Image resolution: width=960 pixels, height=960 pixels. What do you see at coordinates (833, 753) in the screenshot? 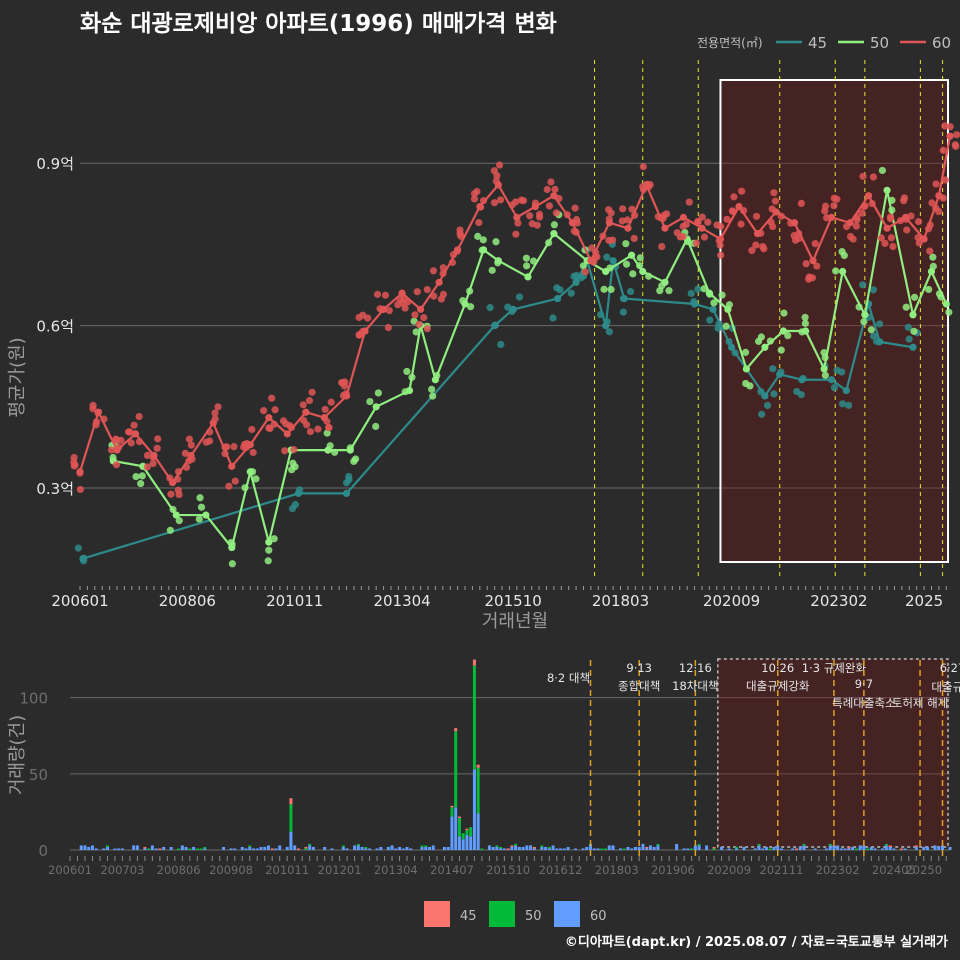
I see `bar-highlight-region` at bounding box center [833, 753].